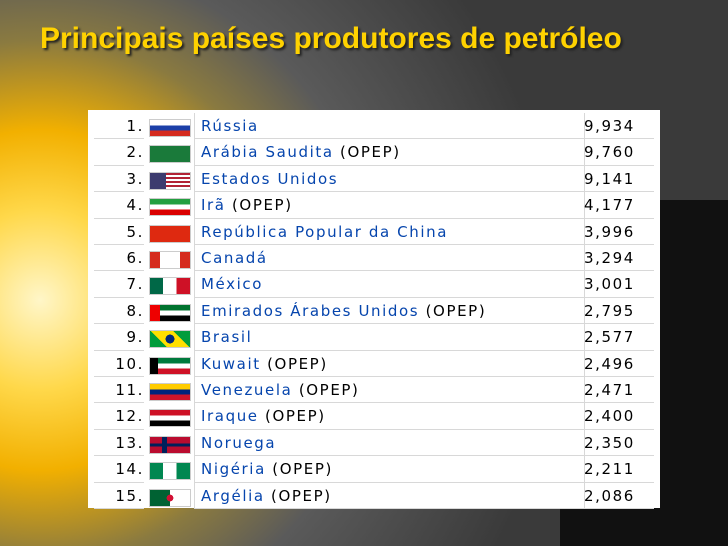  I want to click on country-link: México, so click(232, 284).